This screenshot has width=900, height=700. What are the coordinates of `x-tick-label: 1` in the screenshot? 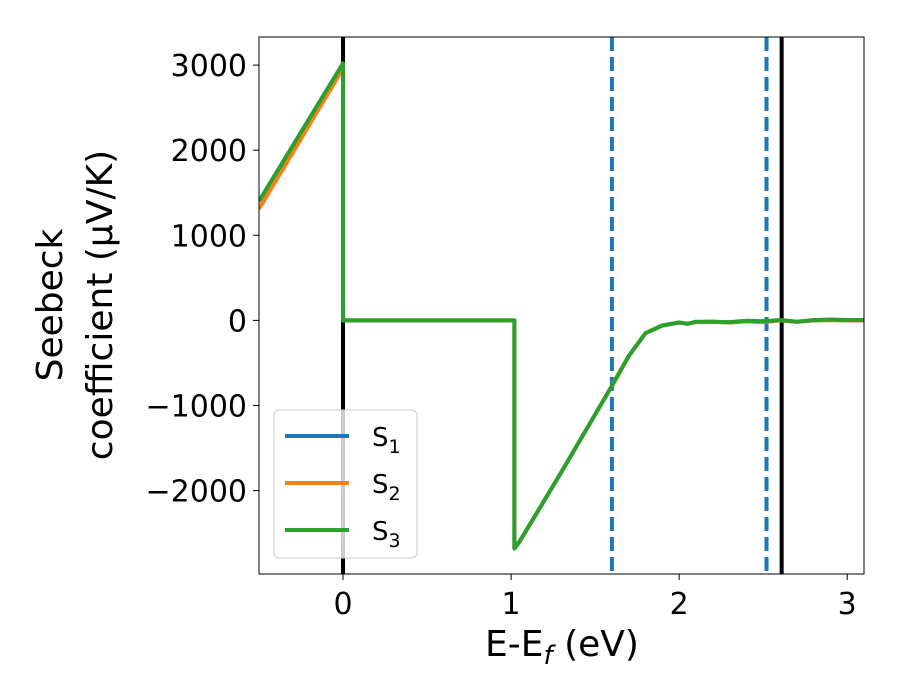 It's located at (511, 604).